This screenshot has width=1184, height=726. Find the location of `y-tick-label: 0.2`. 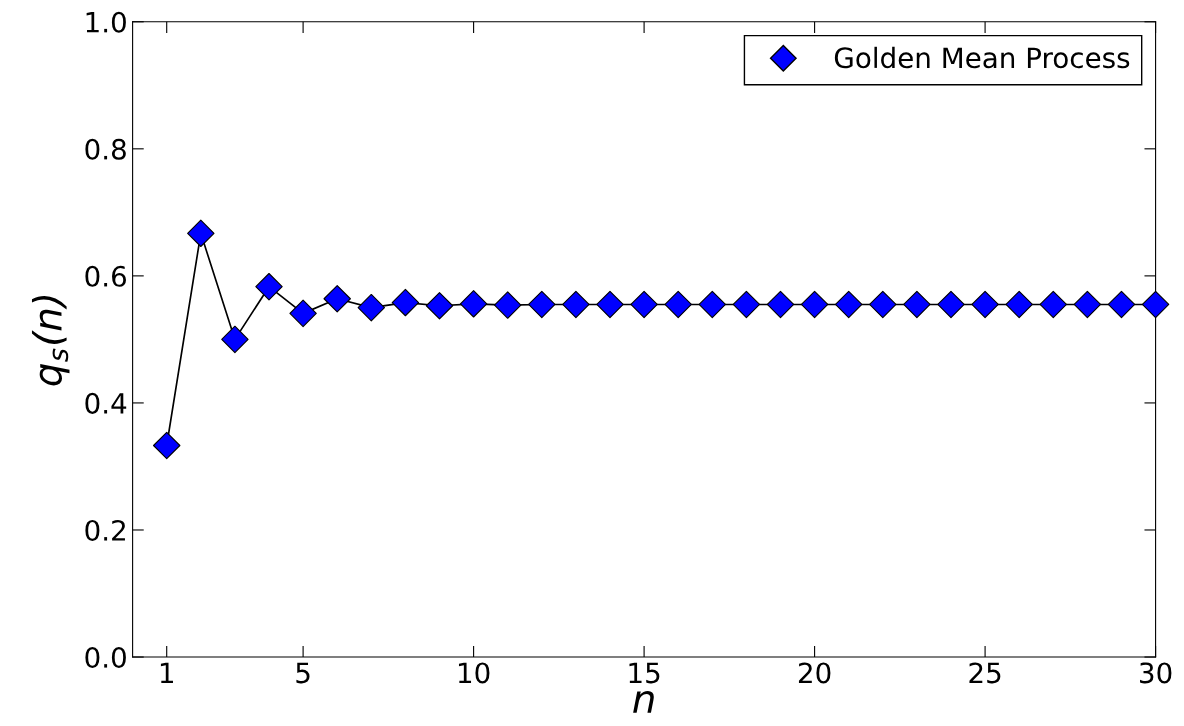

y-tick-label: 0.2 is located at coordinates (105, 530).